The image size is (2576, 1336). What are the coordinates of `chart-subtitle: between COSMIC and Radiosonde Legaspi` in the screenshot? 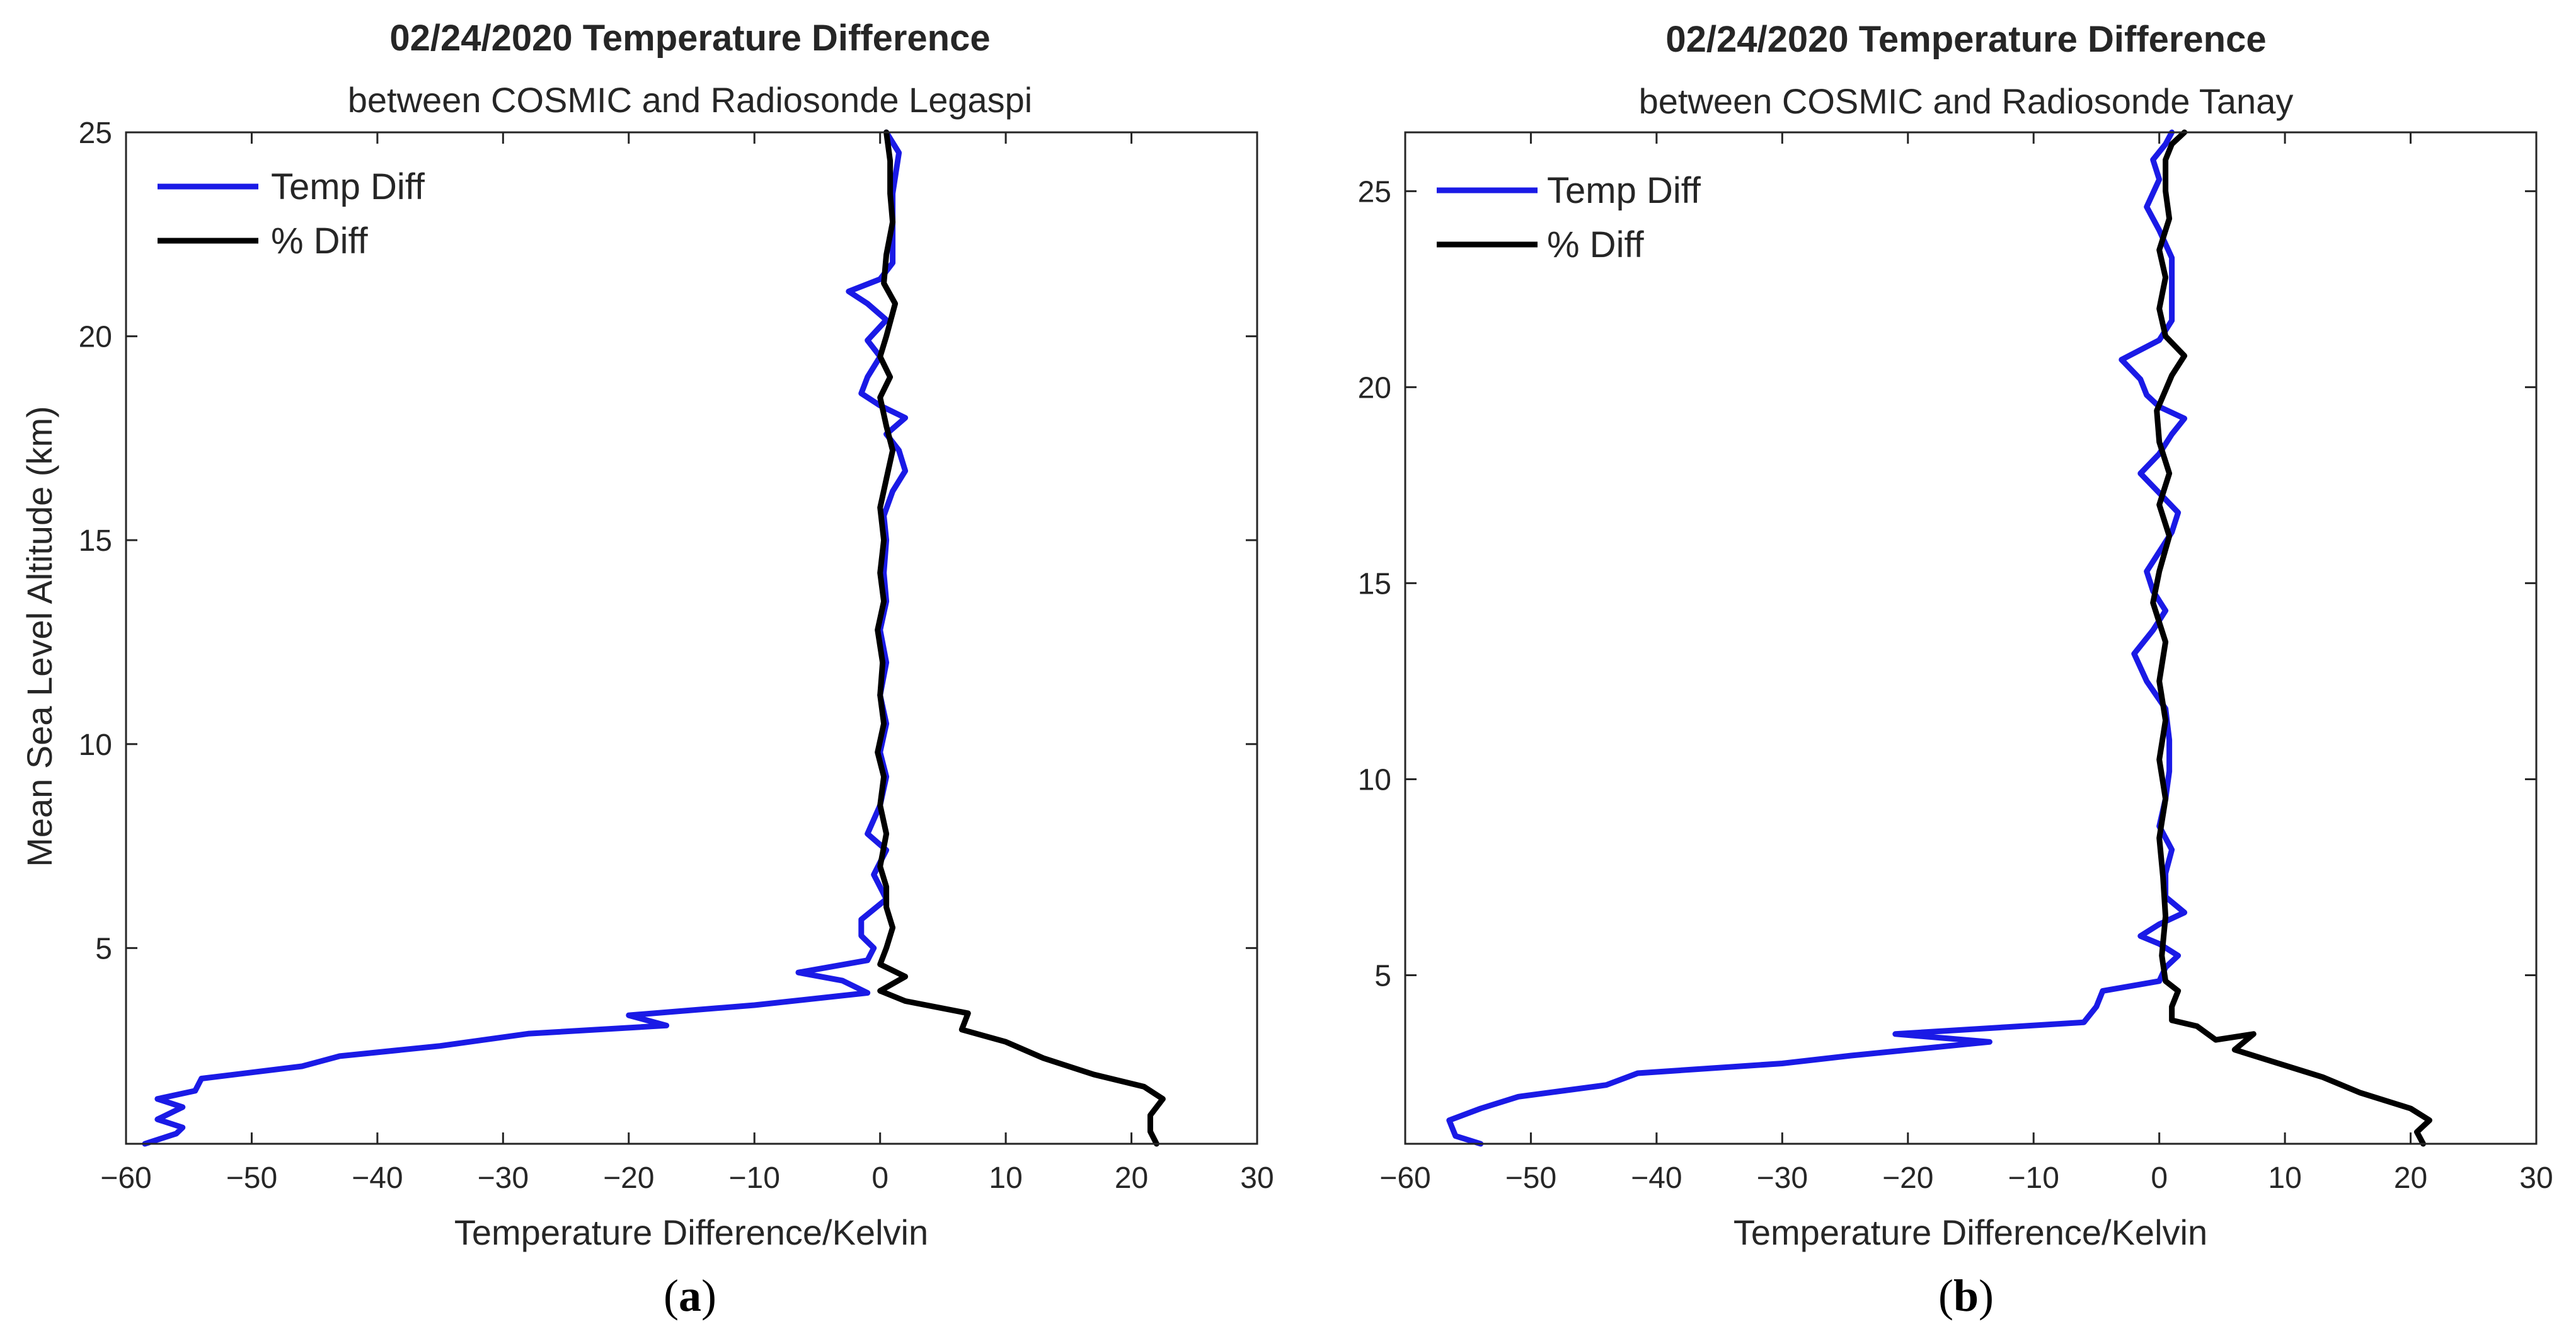 It's located at (690, 100).